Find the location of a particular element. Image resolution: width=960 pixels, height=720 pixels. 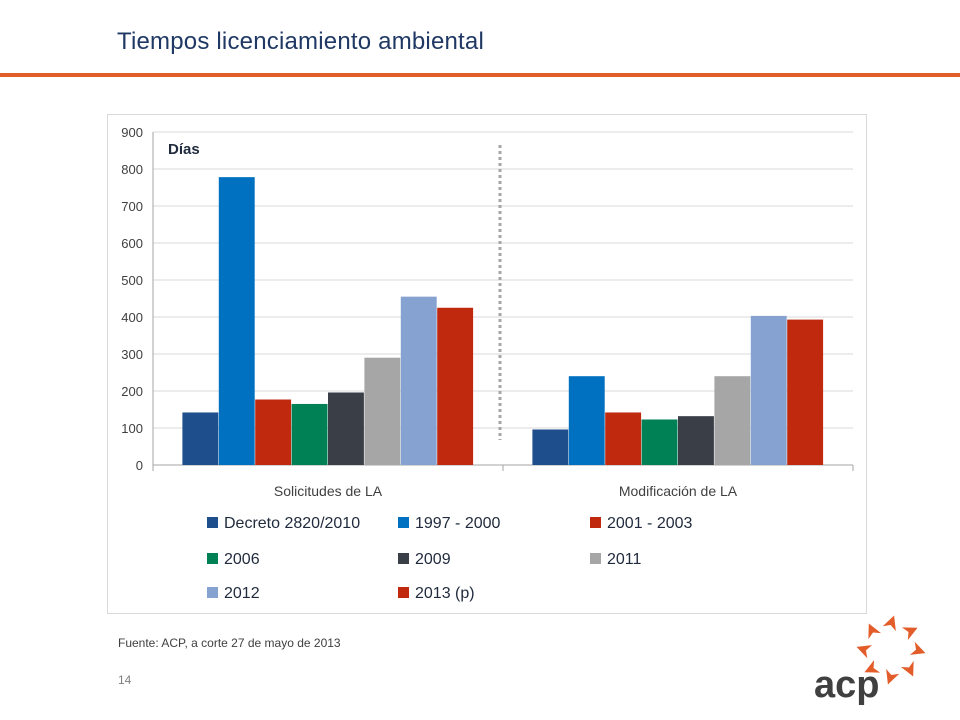

y-axis-label: Días is located at coordinates (184, 149).